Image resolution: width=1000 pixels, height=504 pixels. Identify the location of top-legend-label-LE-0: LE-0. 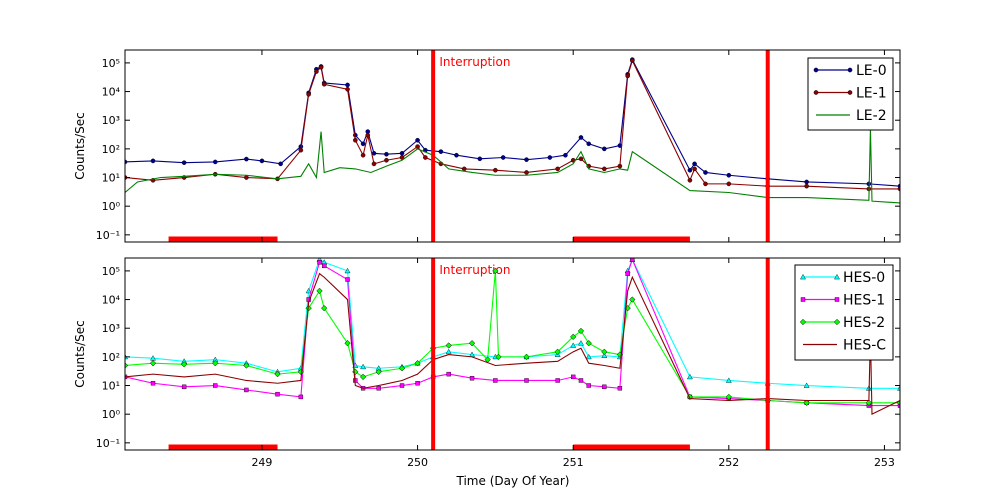
(871, 71).